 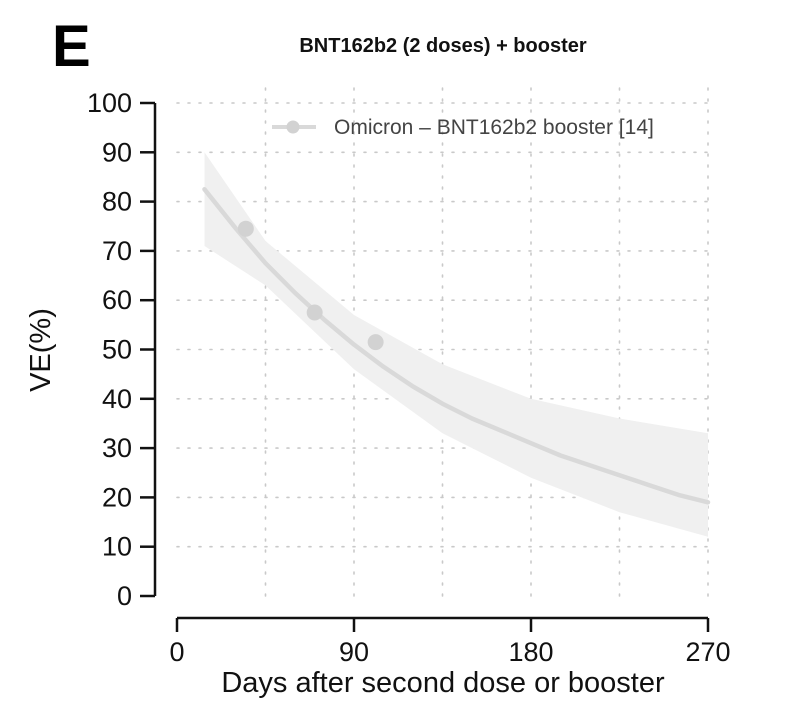 What do you see at coordinates (117, 251) in the screenshot?
I see `y-tick-label-70: 70` at bounding box center [117, 251].